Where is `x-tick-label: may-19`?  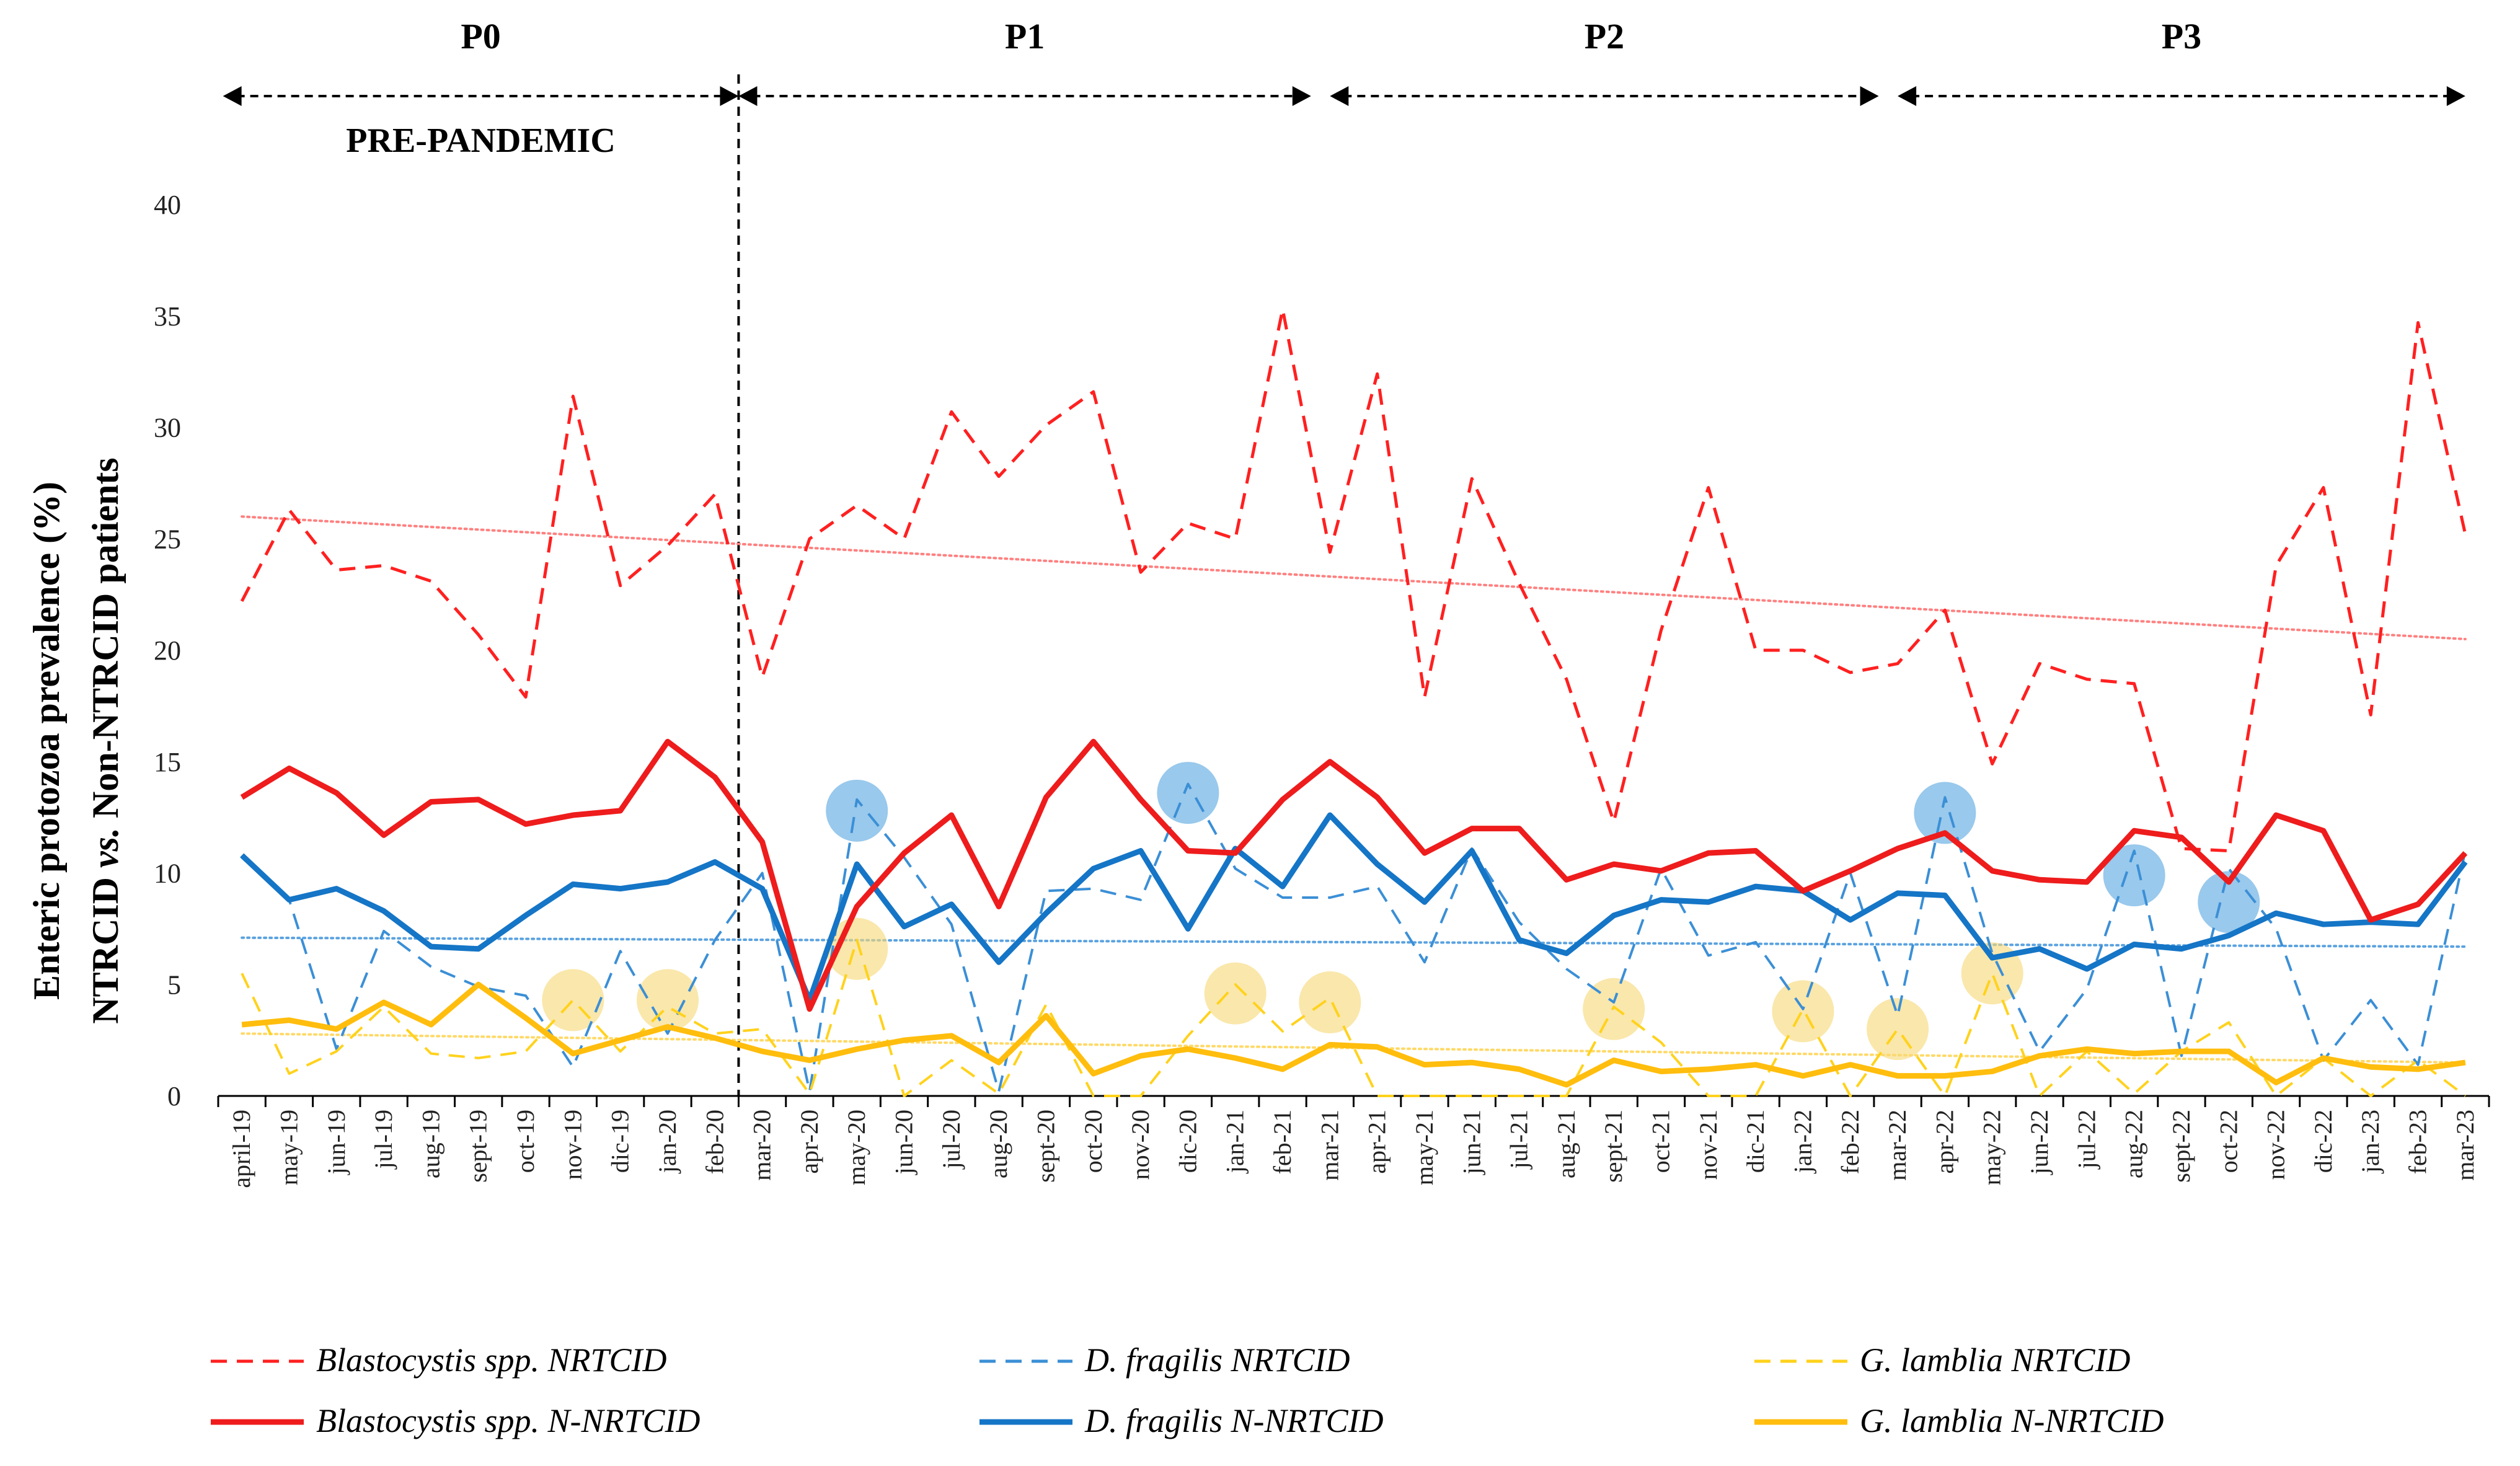
x-tick-label: may-19 is located at coordinates (289, 1147).